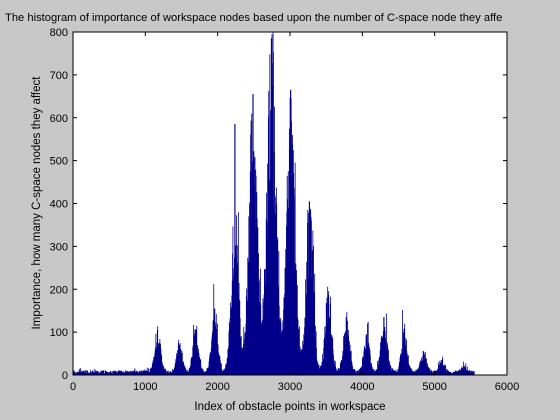 The image size is (560, 420). Describe the element at coordinates (507, 387) in the screenshot. I see `x-tick-label: 6000` at that location.